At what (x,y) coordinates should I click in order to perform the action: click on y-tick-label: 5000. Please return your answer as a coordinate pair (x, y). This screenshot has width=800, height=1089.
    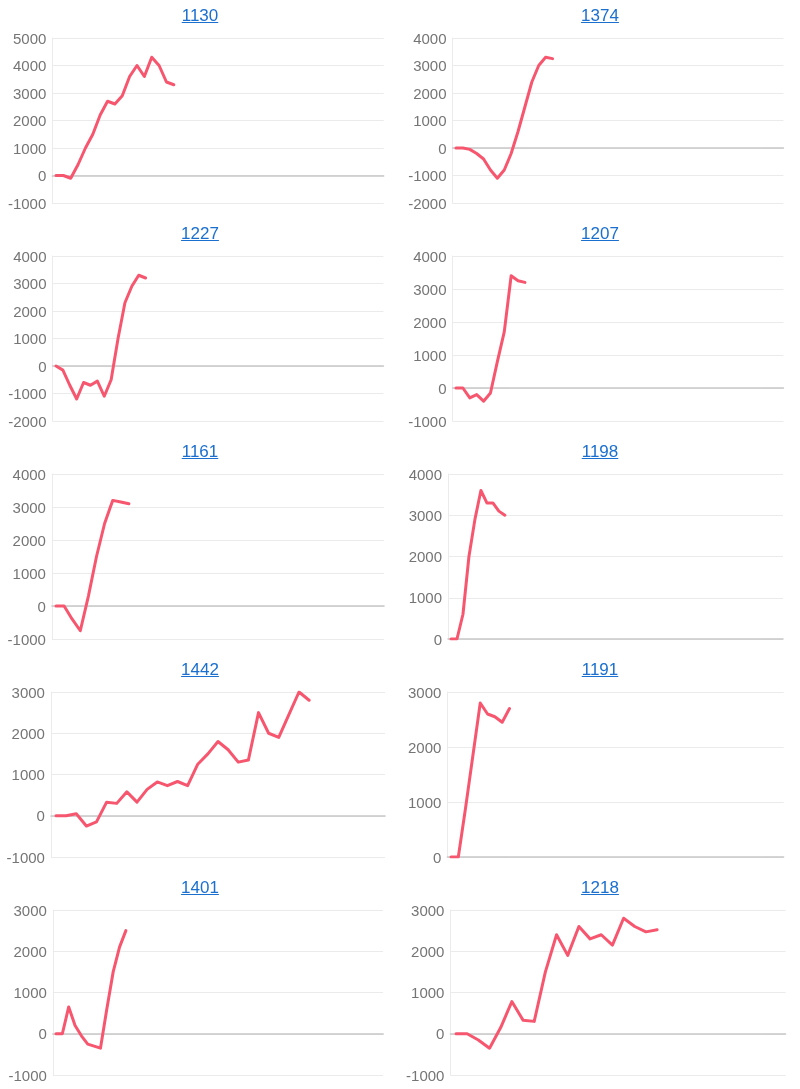
    Looking at the image, I should click on (29, 38).